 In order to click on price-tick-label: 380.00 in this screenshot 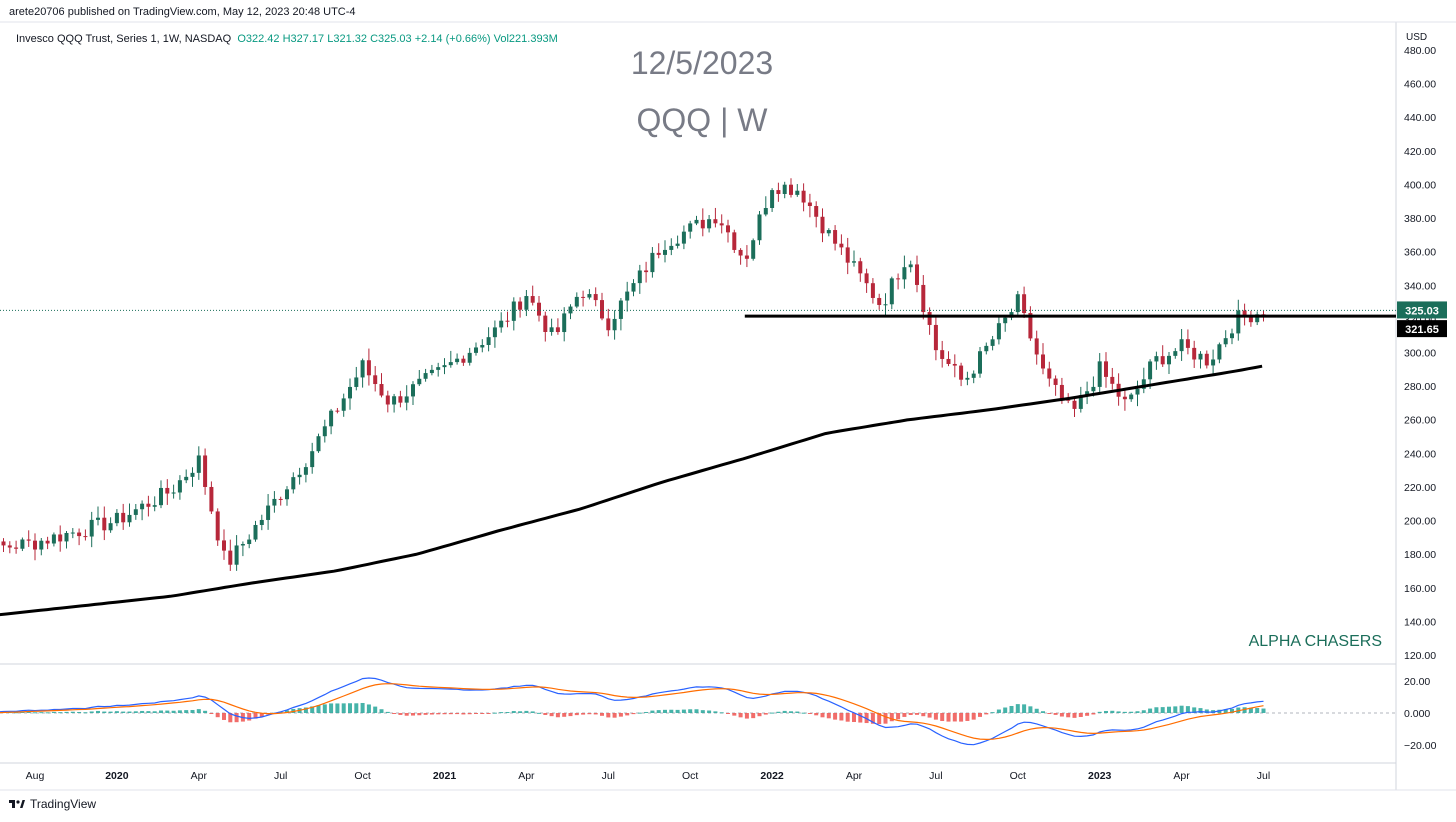, I will do `click(1420, 219)`.